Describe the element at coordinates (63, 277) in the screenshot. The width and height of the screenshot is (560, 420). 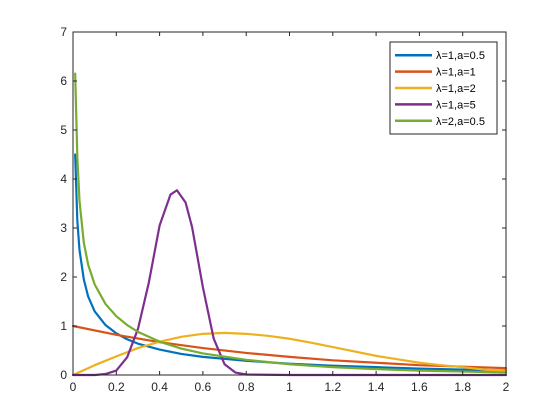
I see `y-tick-label: 2` at that location.